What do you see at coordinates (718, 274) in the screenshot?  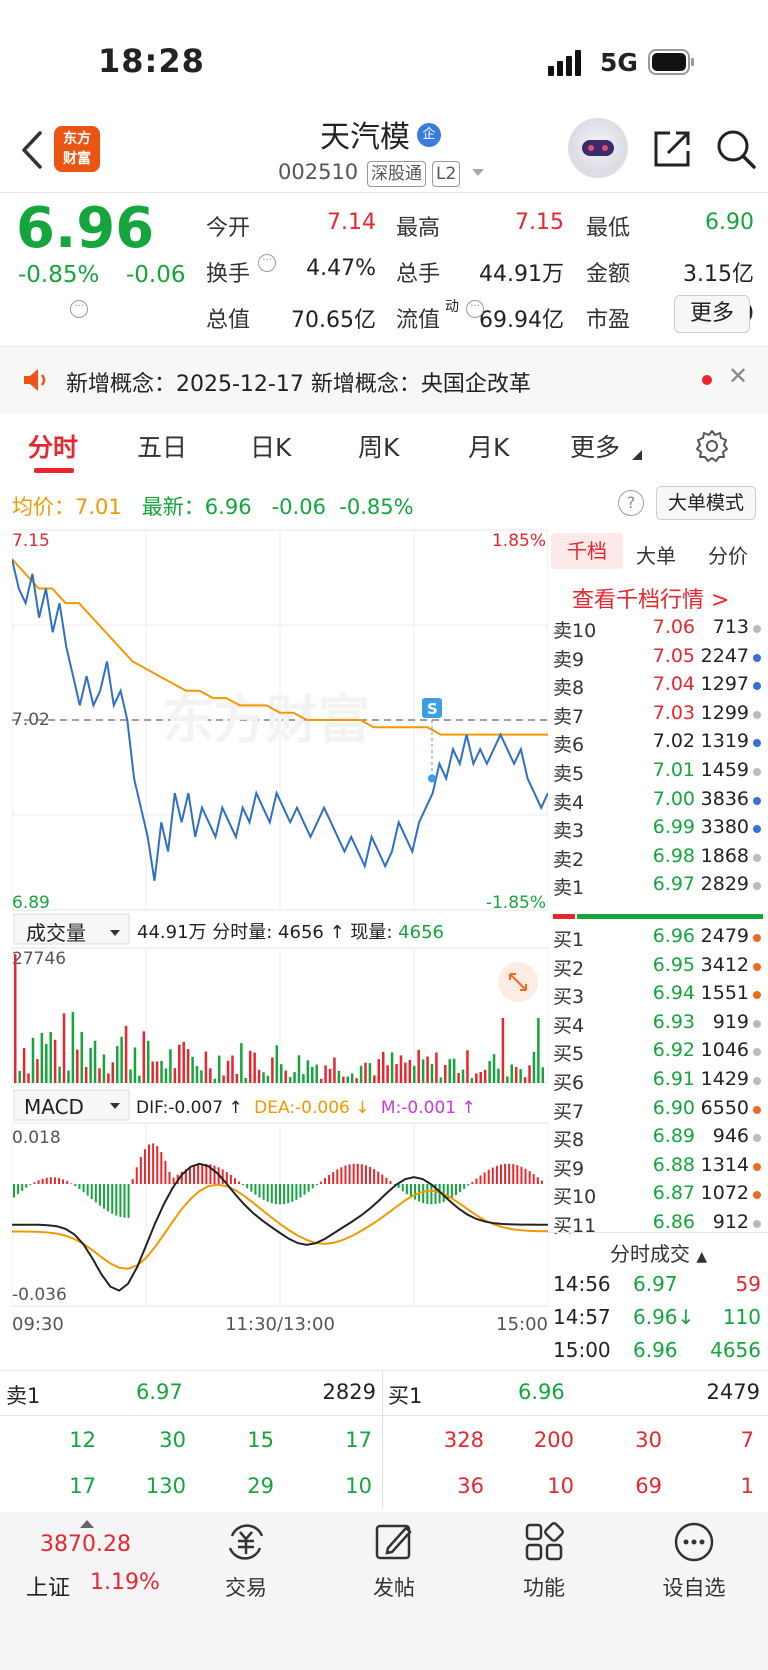 I see `stat-value: 3.15亿` at bounding box center [718, 274].